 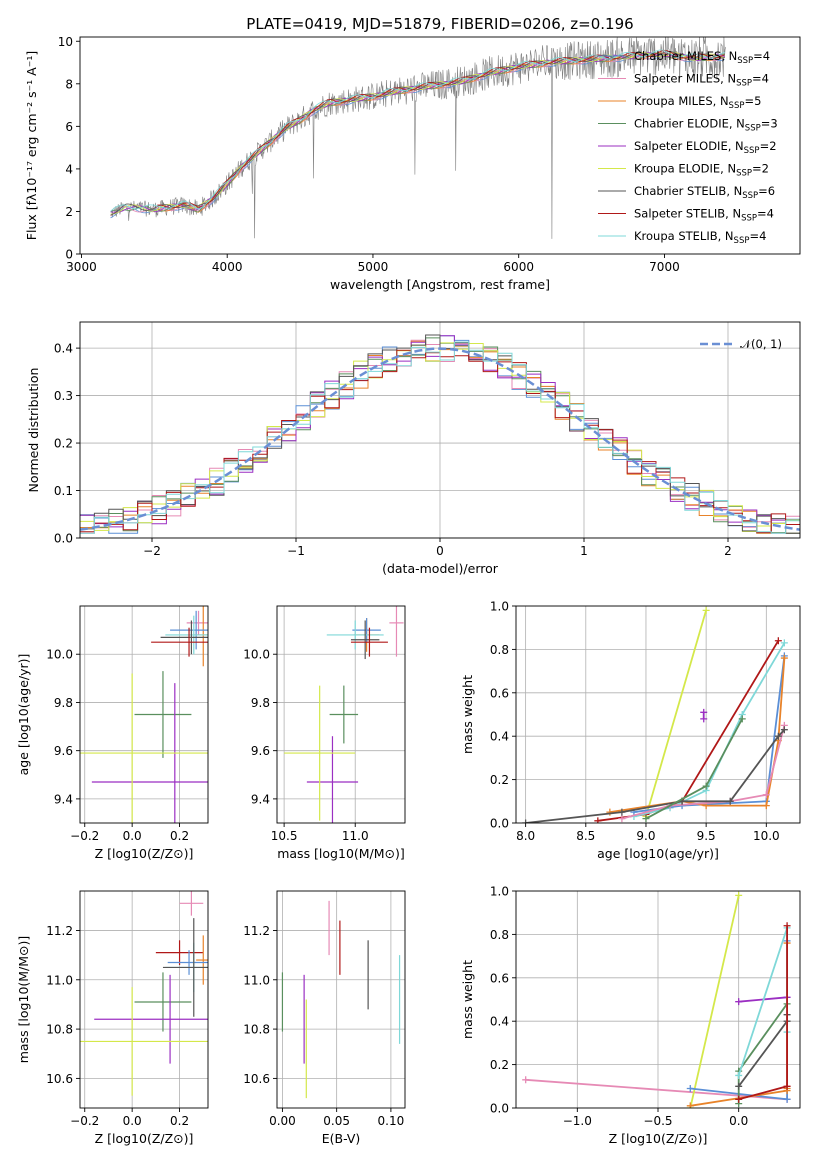 I want to click on mass-vs-ebv-xlabel: E(B-V), so click(x=341, y=1138).